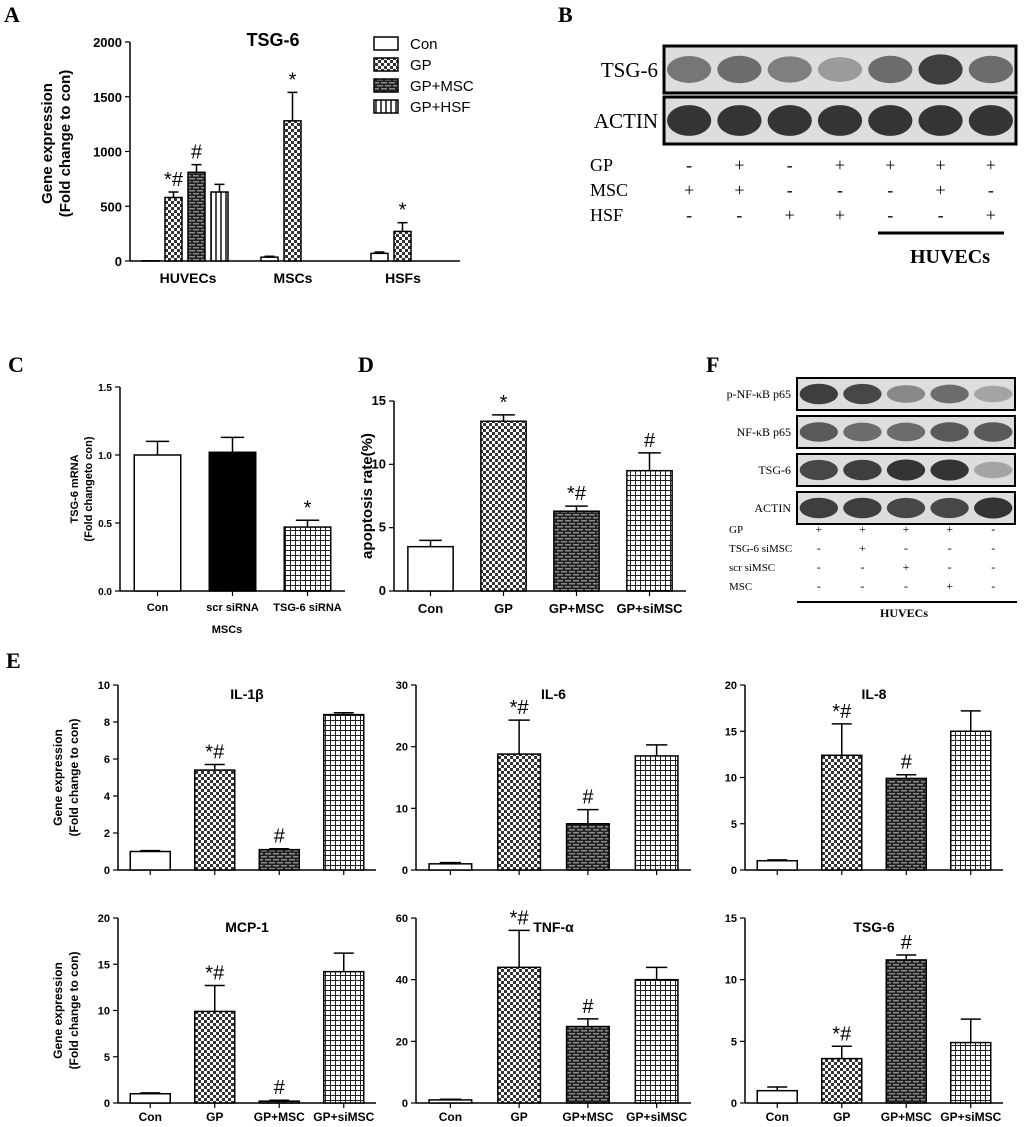 The height and width of the screenshot is (1127, 1024). I want to click on panel-label-d: D, so click(366, 364).